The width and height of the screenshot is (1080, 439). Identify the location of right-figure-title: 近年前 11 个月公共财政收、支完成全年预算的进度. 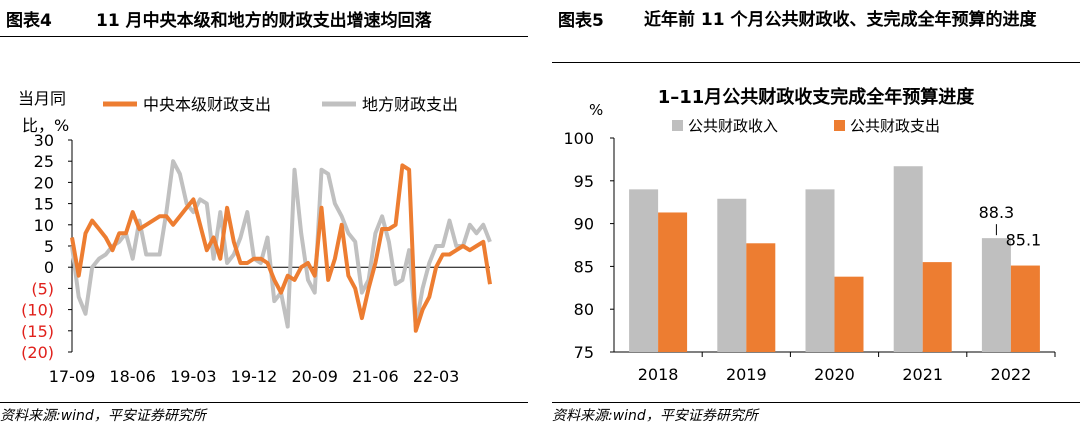
(840, 20).